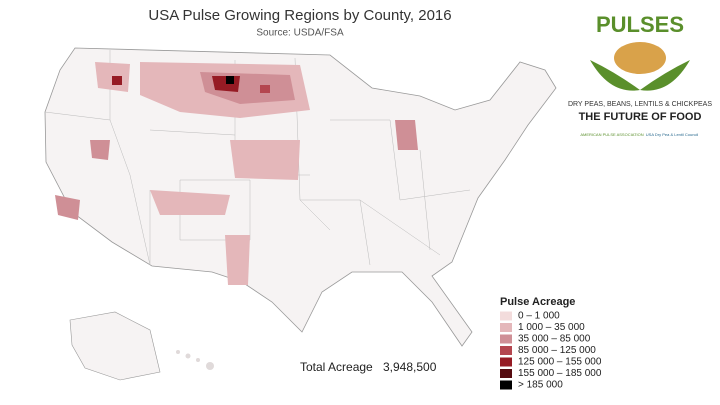  What do you see at coordinates (672, 134) in the screenshot?
I see `logo-partner: USA Dry Pea & Lentil Council` at bounding box center [672, 134].